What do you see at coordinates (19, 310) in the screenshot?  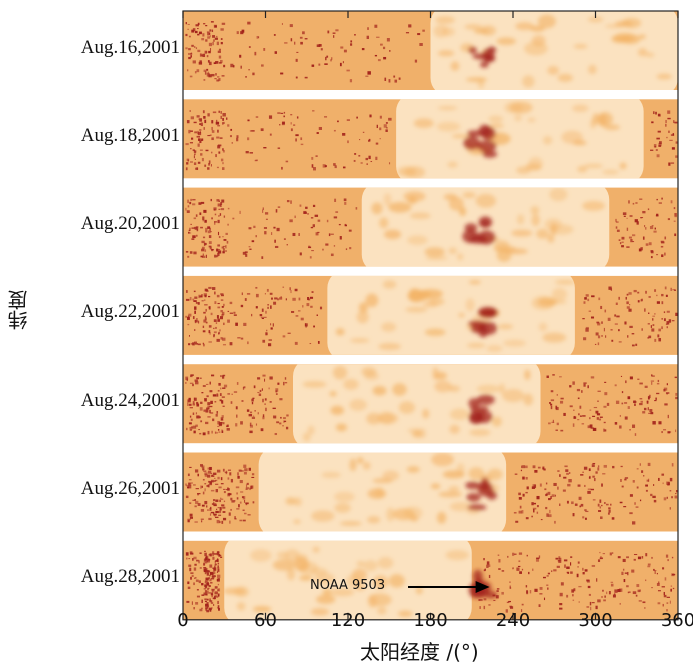 I see `y-axis-label: 纬度` at bounding box center [19, 310].